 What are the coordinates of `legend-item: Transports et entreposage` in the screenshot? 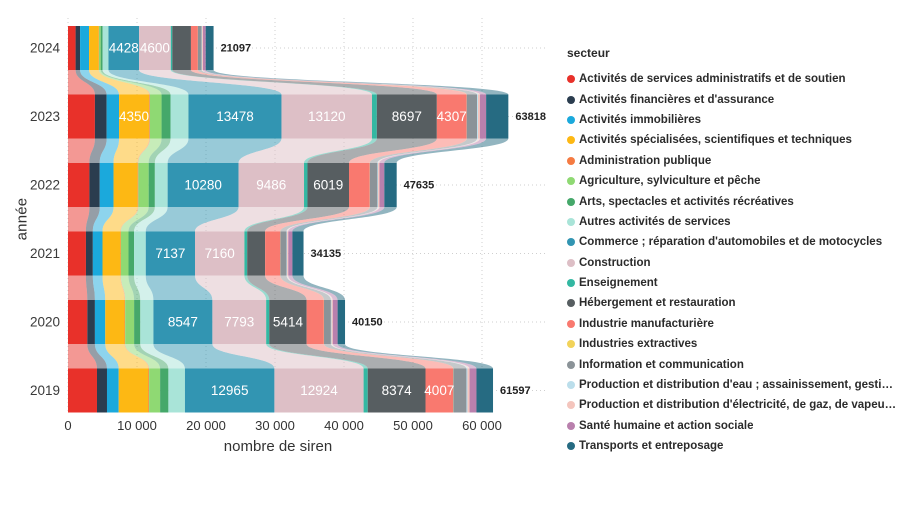 It's located at (732, 446).